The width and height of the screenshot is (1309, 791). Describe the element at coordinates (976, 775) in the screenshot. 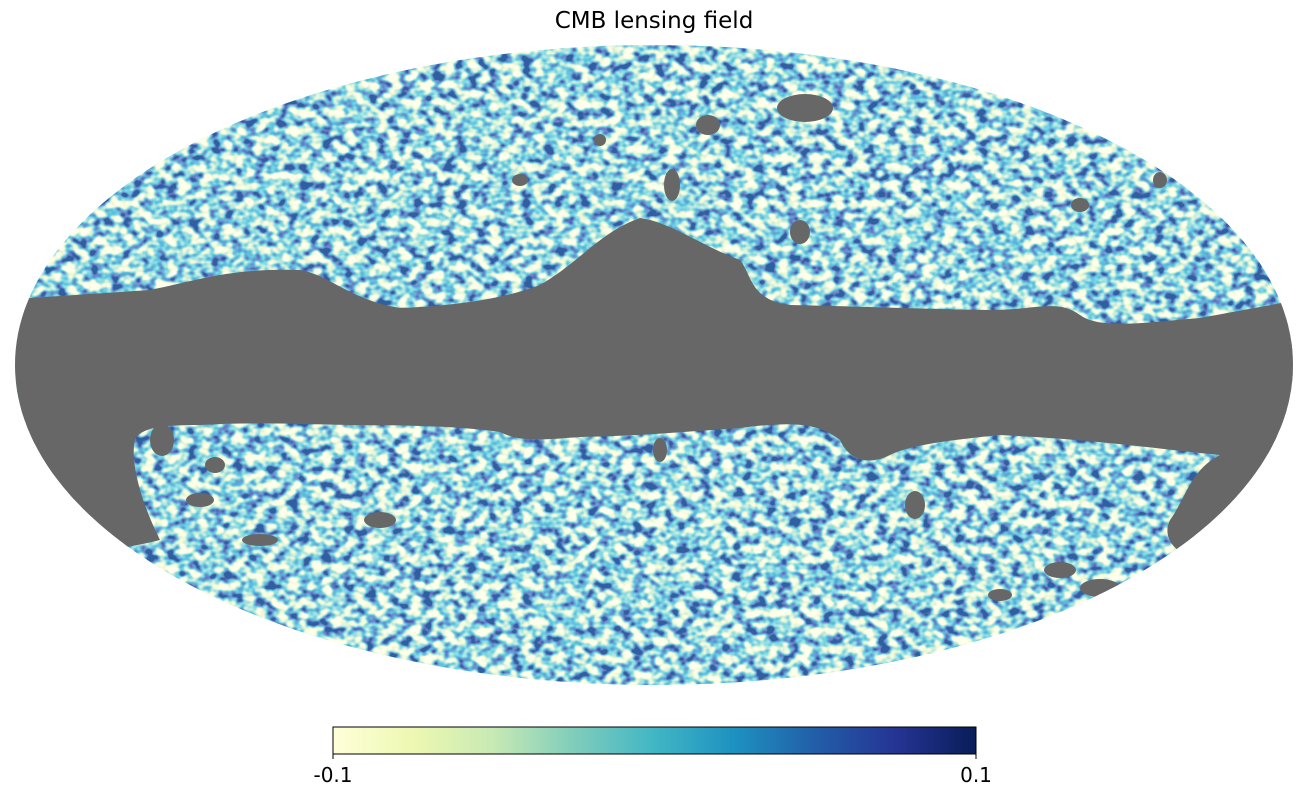

I see `colorbar-tick-label: 0.1` at that location.